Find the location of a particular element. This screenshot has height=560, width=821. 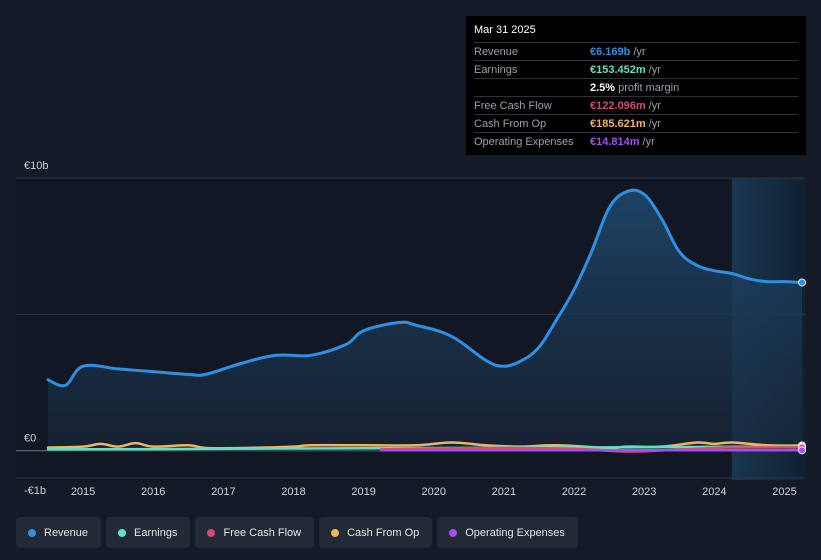

tooltip-value: 2.5% is located at coordinates (603, 87).